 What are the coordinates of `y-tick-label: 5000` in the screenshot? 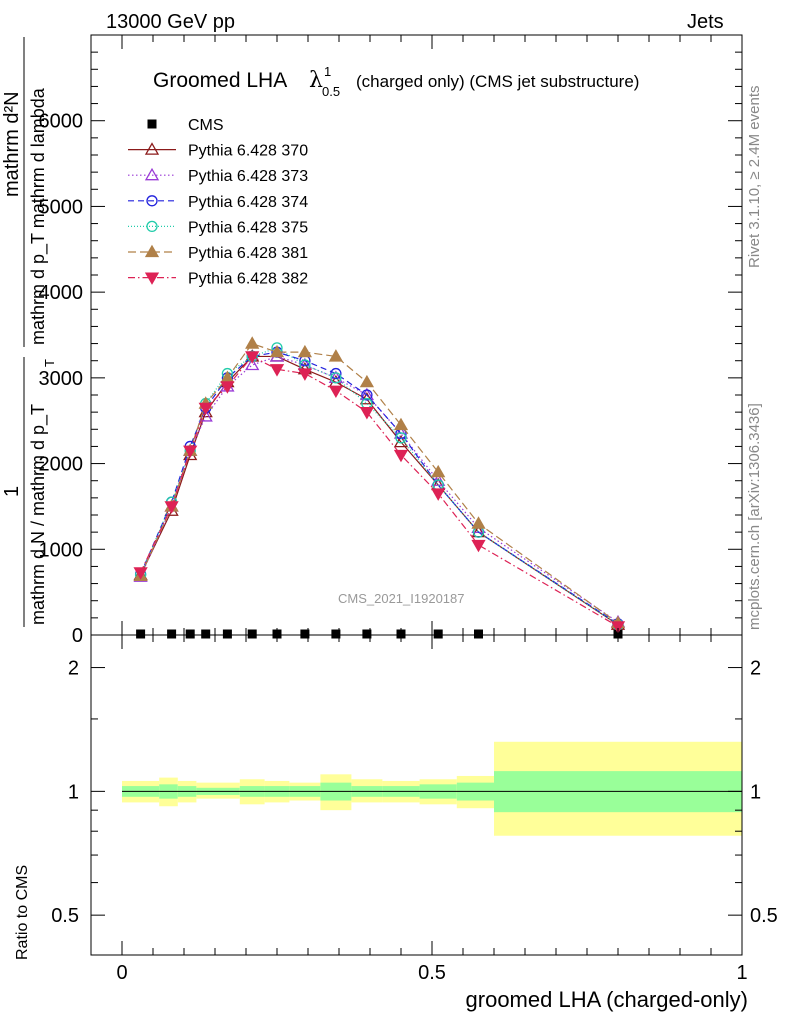 It's located at (61, 207).